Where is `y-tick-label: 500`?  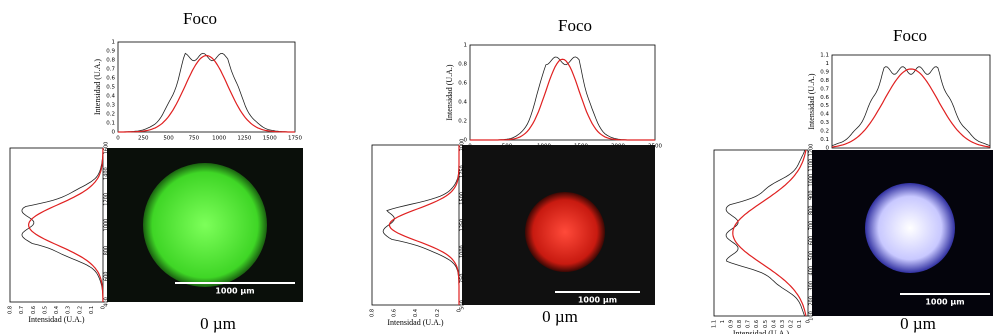 y-tick-label: 500 is located at coordinates (463, 305).